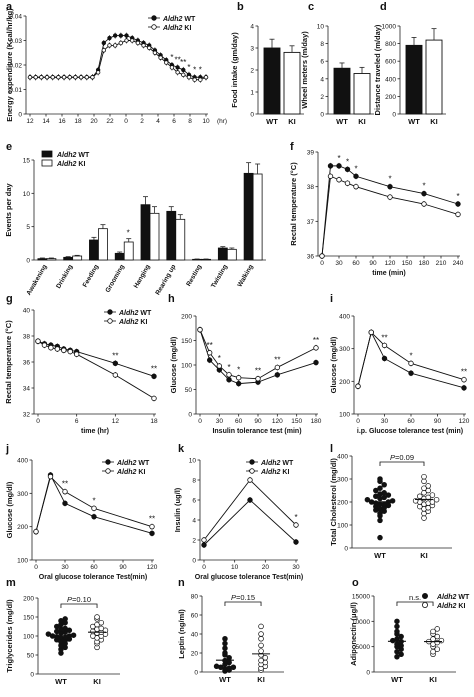  I want to click on panel-j-y-tick-label: 300, so click(22, 494).